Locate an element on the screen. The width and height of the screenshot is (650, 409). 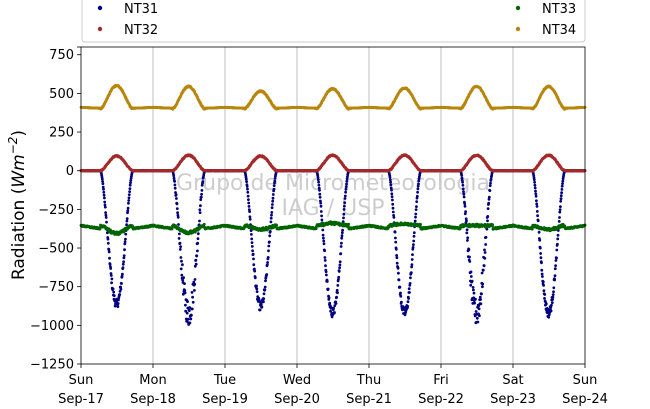
series-nt33 is located at coordinates (333, 228).